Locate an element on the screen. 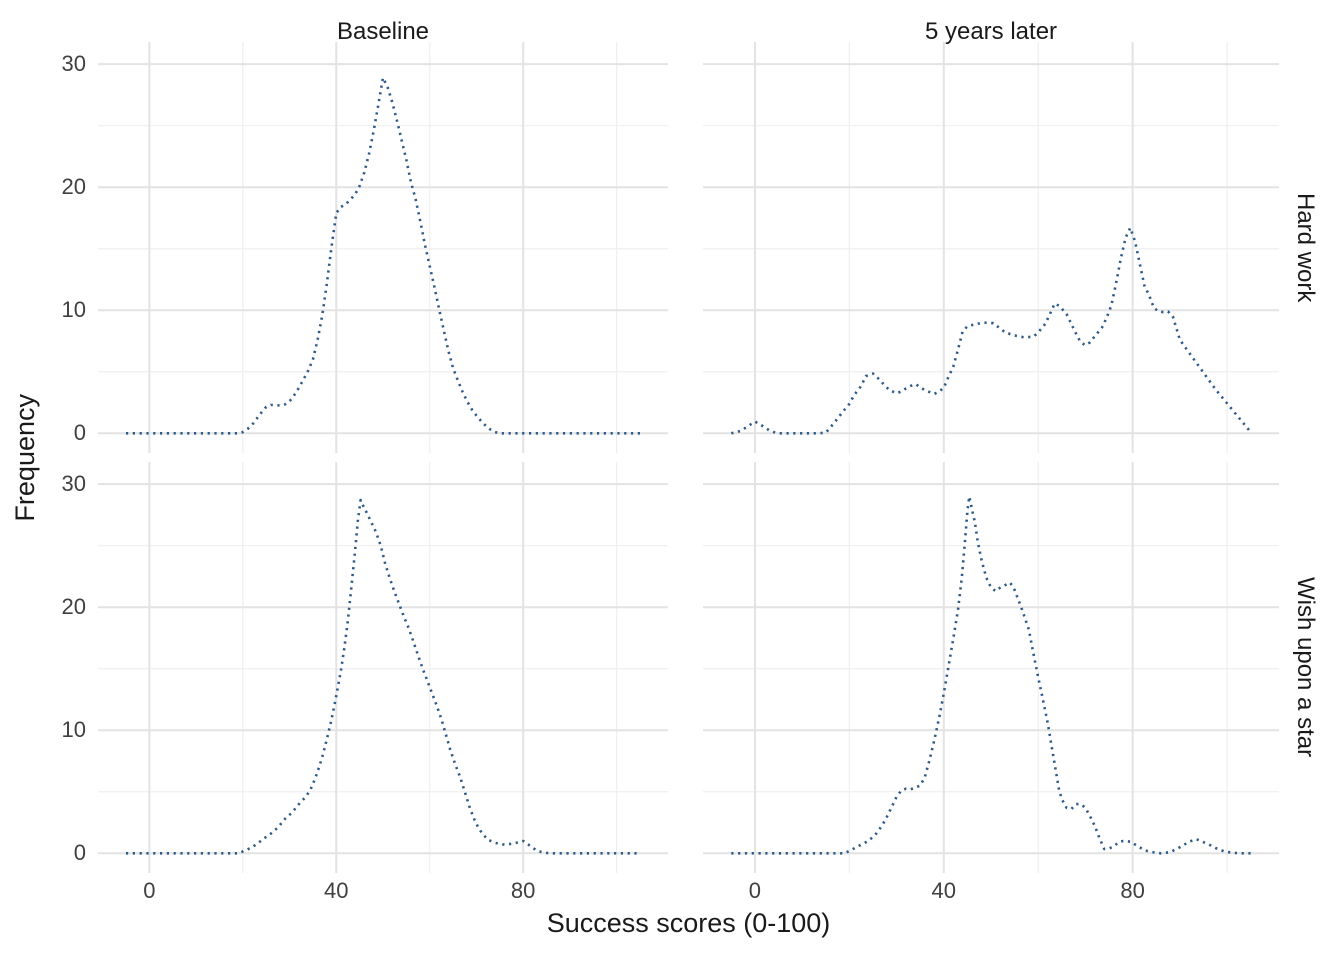 Image resolution: width=1344 pixels, height=960 pixels. frequency-polygon-dotted-hard-work-baseline is located at coordinates (383, 255).